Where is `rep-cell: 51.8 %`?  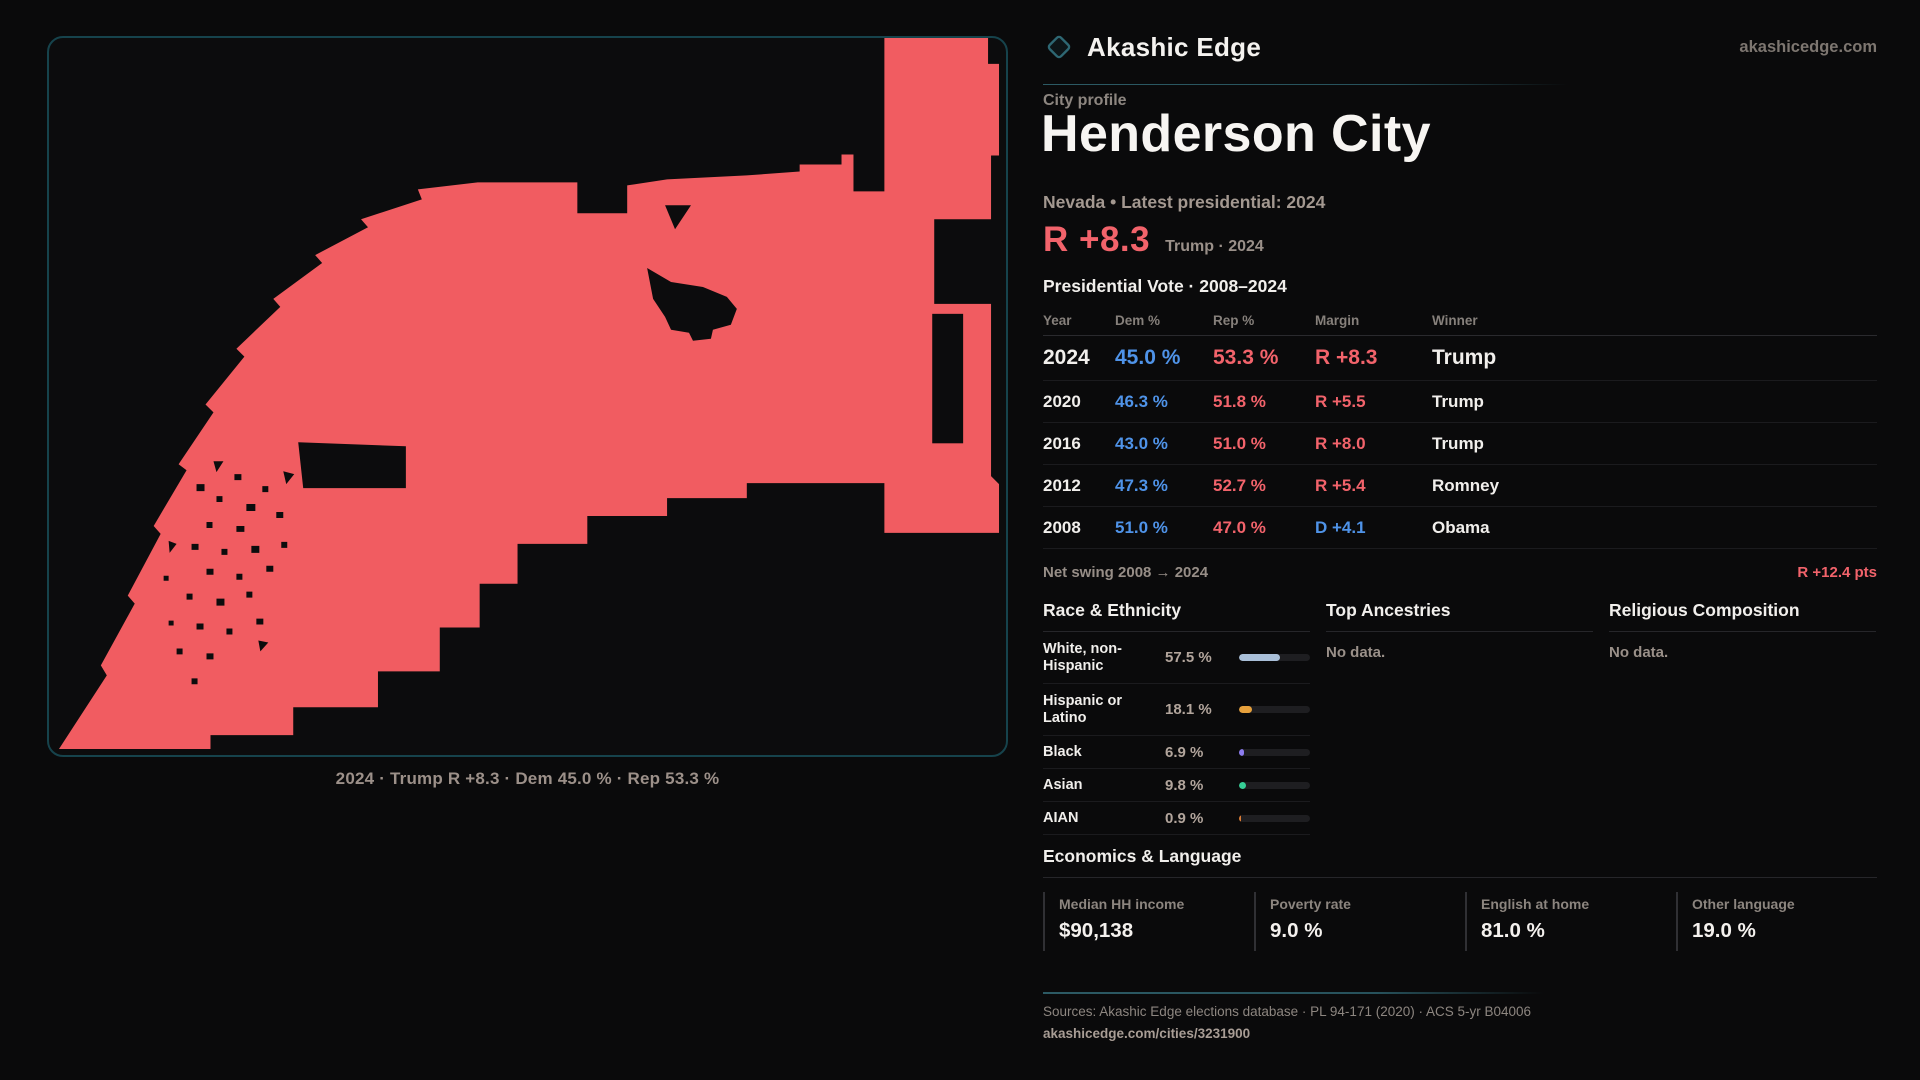
rep-cell: 51.8 % is located at coordinates (1239, 401).